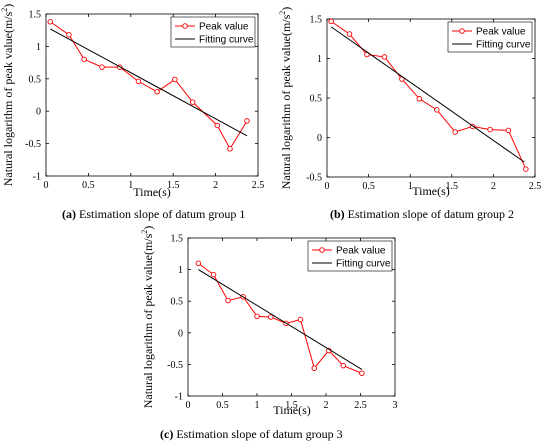  Describe the element at coordinates (167, 434) in the screenshot. I see `caption-c-tag: (c)` at that location.